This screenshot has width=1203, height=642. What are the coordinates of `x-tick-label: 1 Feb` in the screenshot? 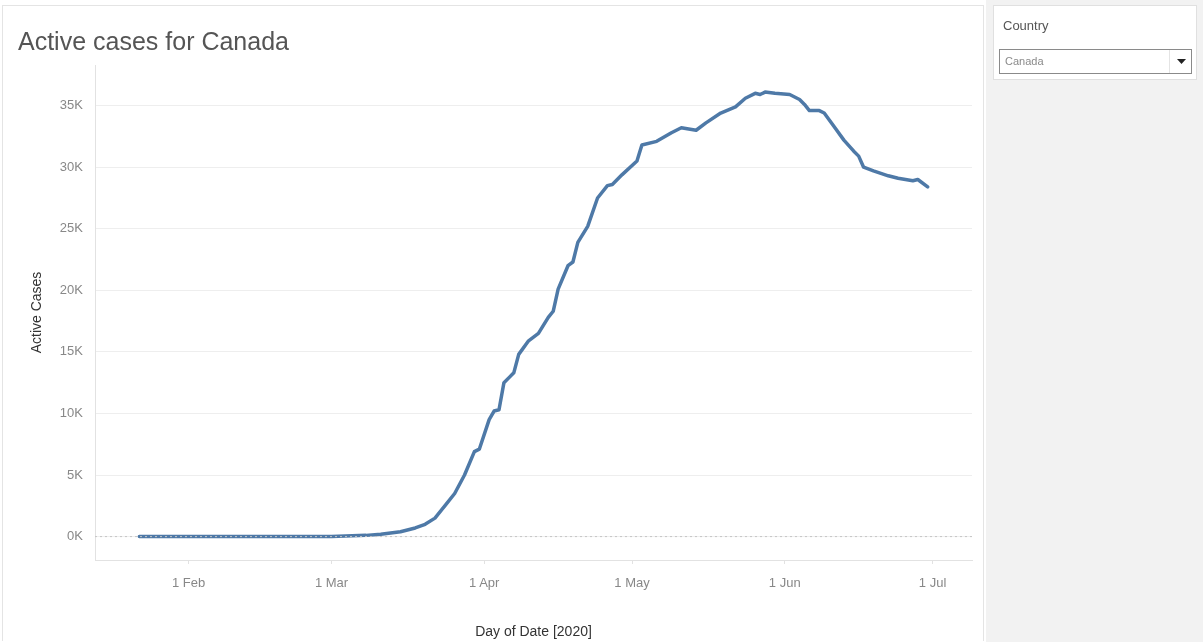 It's located at (188, 583).